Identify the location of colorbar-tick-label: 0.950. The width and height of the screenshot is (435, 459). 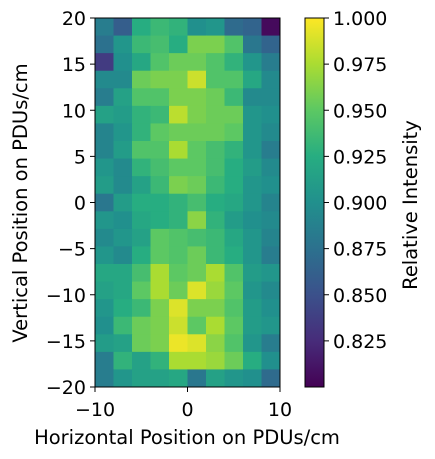
(360, 111).